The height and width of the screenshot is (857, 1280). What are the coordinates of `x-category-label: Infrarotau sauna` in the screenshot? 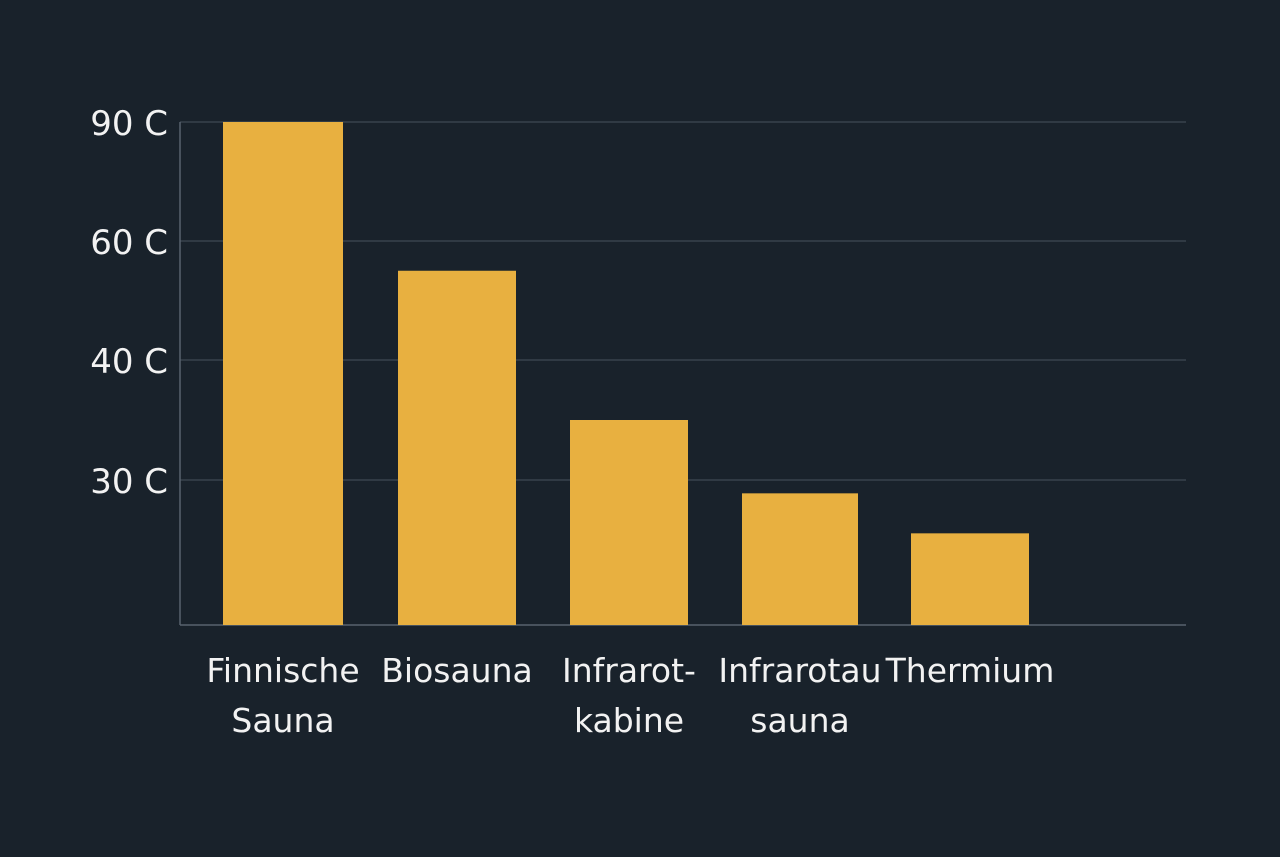 It's located at (799, 695).